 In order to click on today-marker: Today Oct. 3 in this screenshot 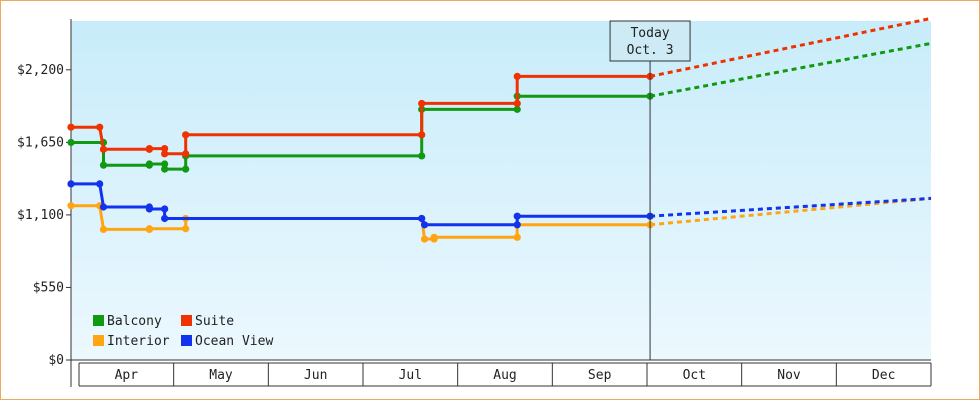, I will do `click(650, 190)`.